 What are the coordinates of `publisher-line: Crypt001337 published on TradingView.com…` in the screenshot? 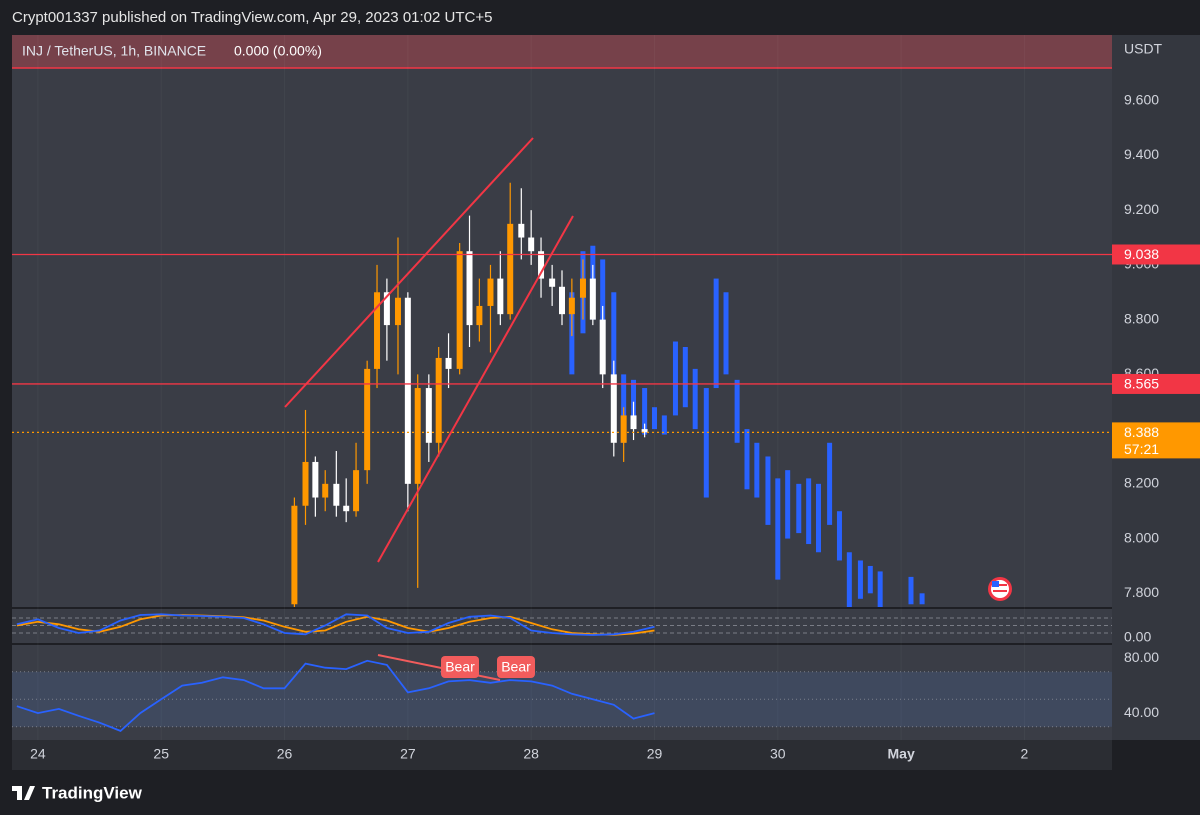 It's located at (252, 17).